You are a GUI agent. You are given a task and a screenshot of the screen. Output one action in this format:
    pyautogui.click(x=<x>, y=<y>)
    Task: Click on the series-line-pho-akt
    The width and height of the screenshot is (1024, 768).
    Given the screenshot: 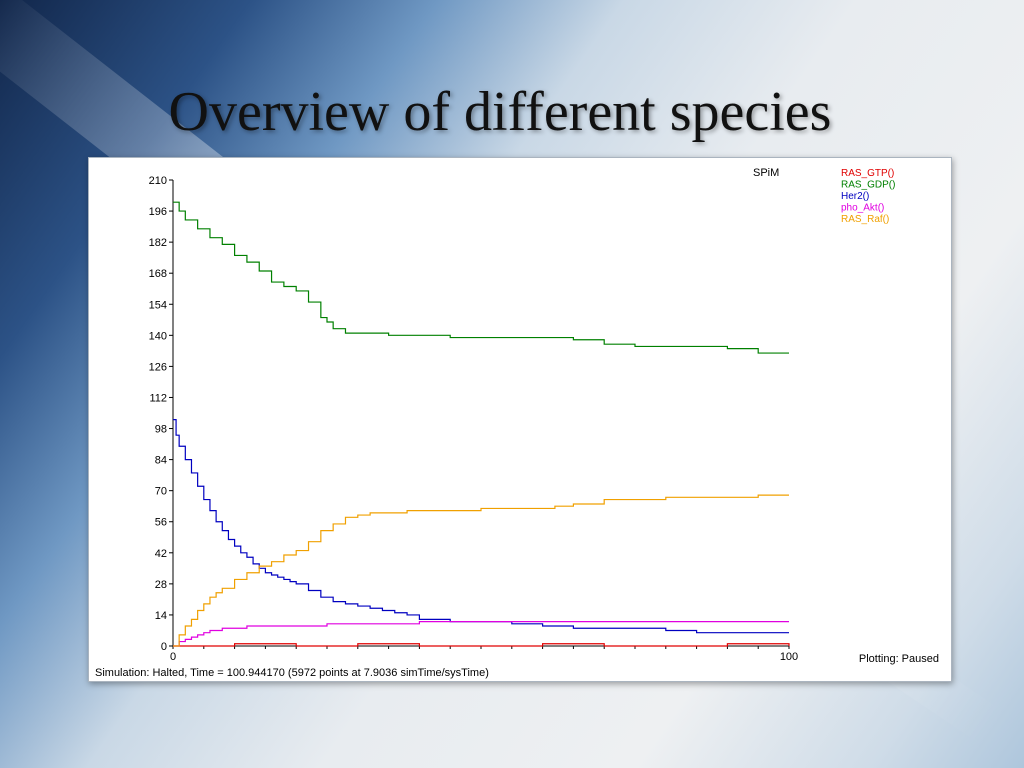 What is the action you would take?
    pyautogui.click(x=481, y=633)
    